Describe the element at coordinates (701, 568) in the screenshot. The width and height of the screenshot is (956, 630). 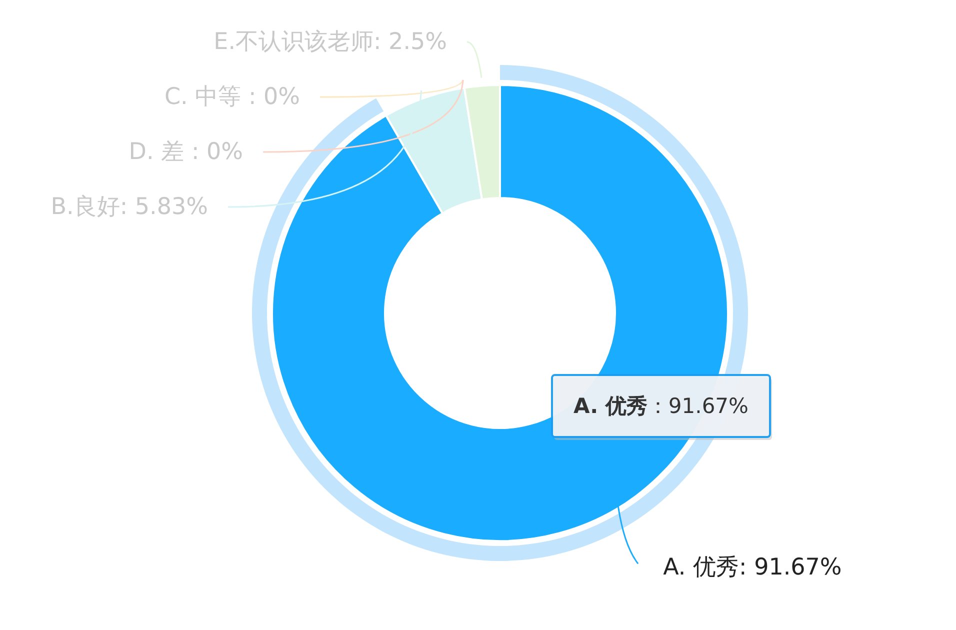
I see `slice-label: A. 优秀` at that location.